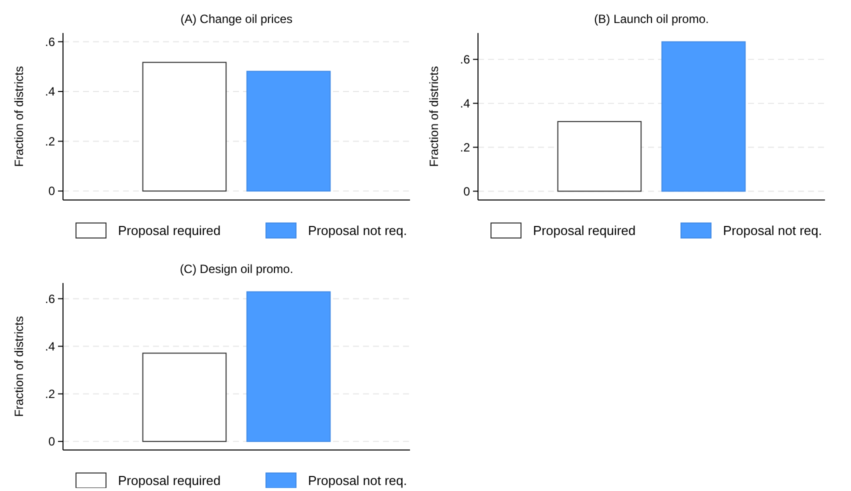 The image size is (851, 491). What do you see at coordinates (237, 269) in the screenshot?
I see `chart-title: (C) Design oil promo.` at bounding box center [237, 269].